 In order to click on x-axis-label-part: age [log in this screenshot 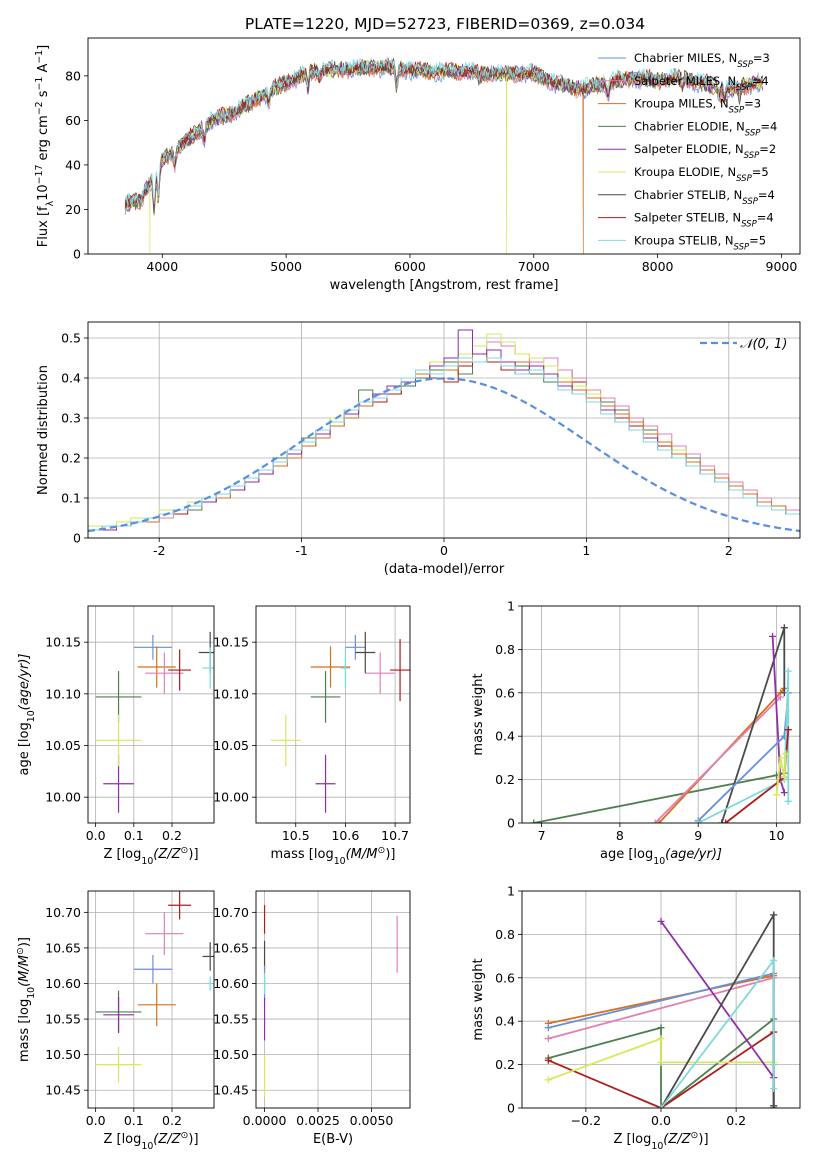, I will do `click(626, 854)`.